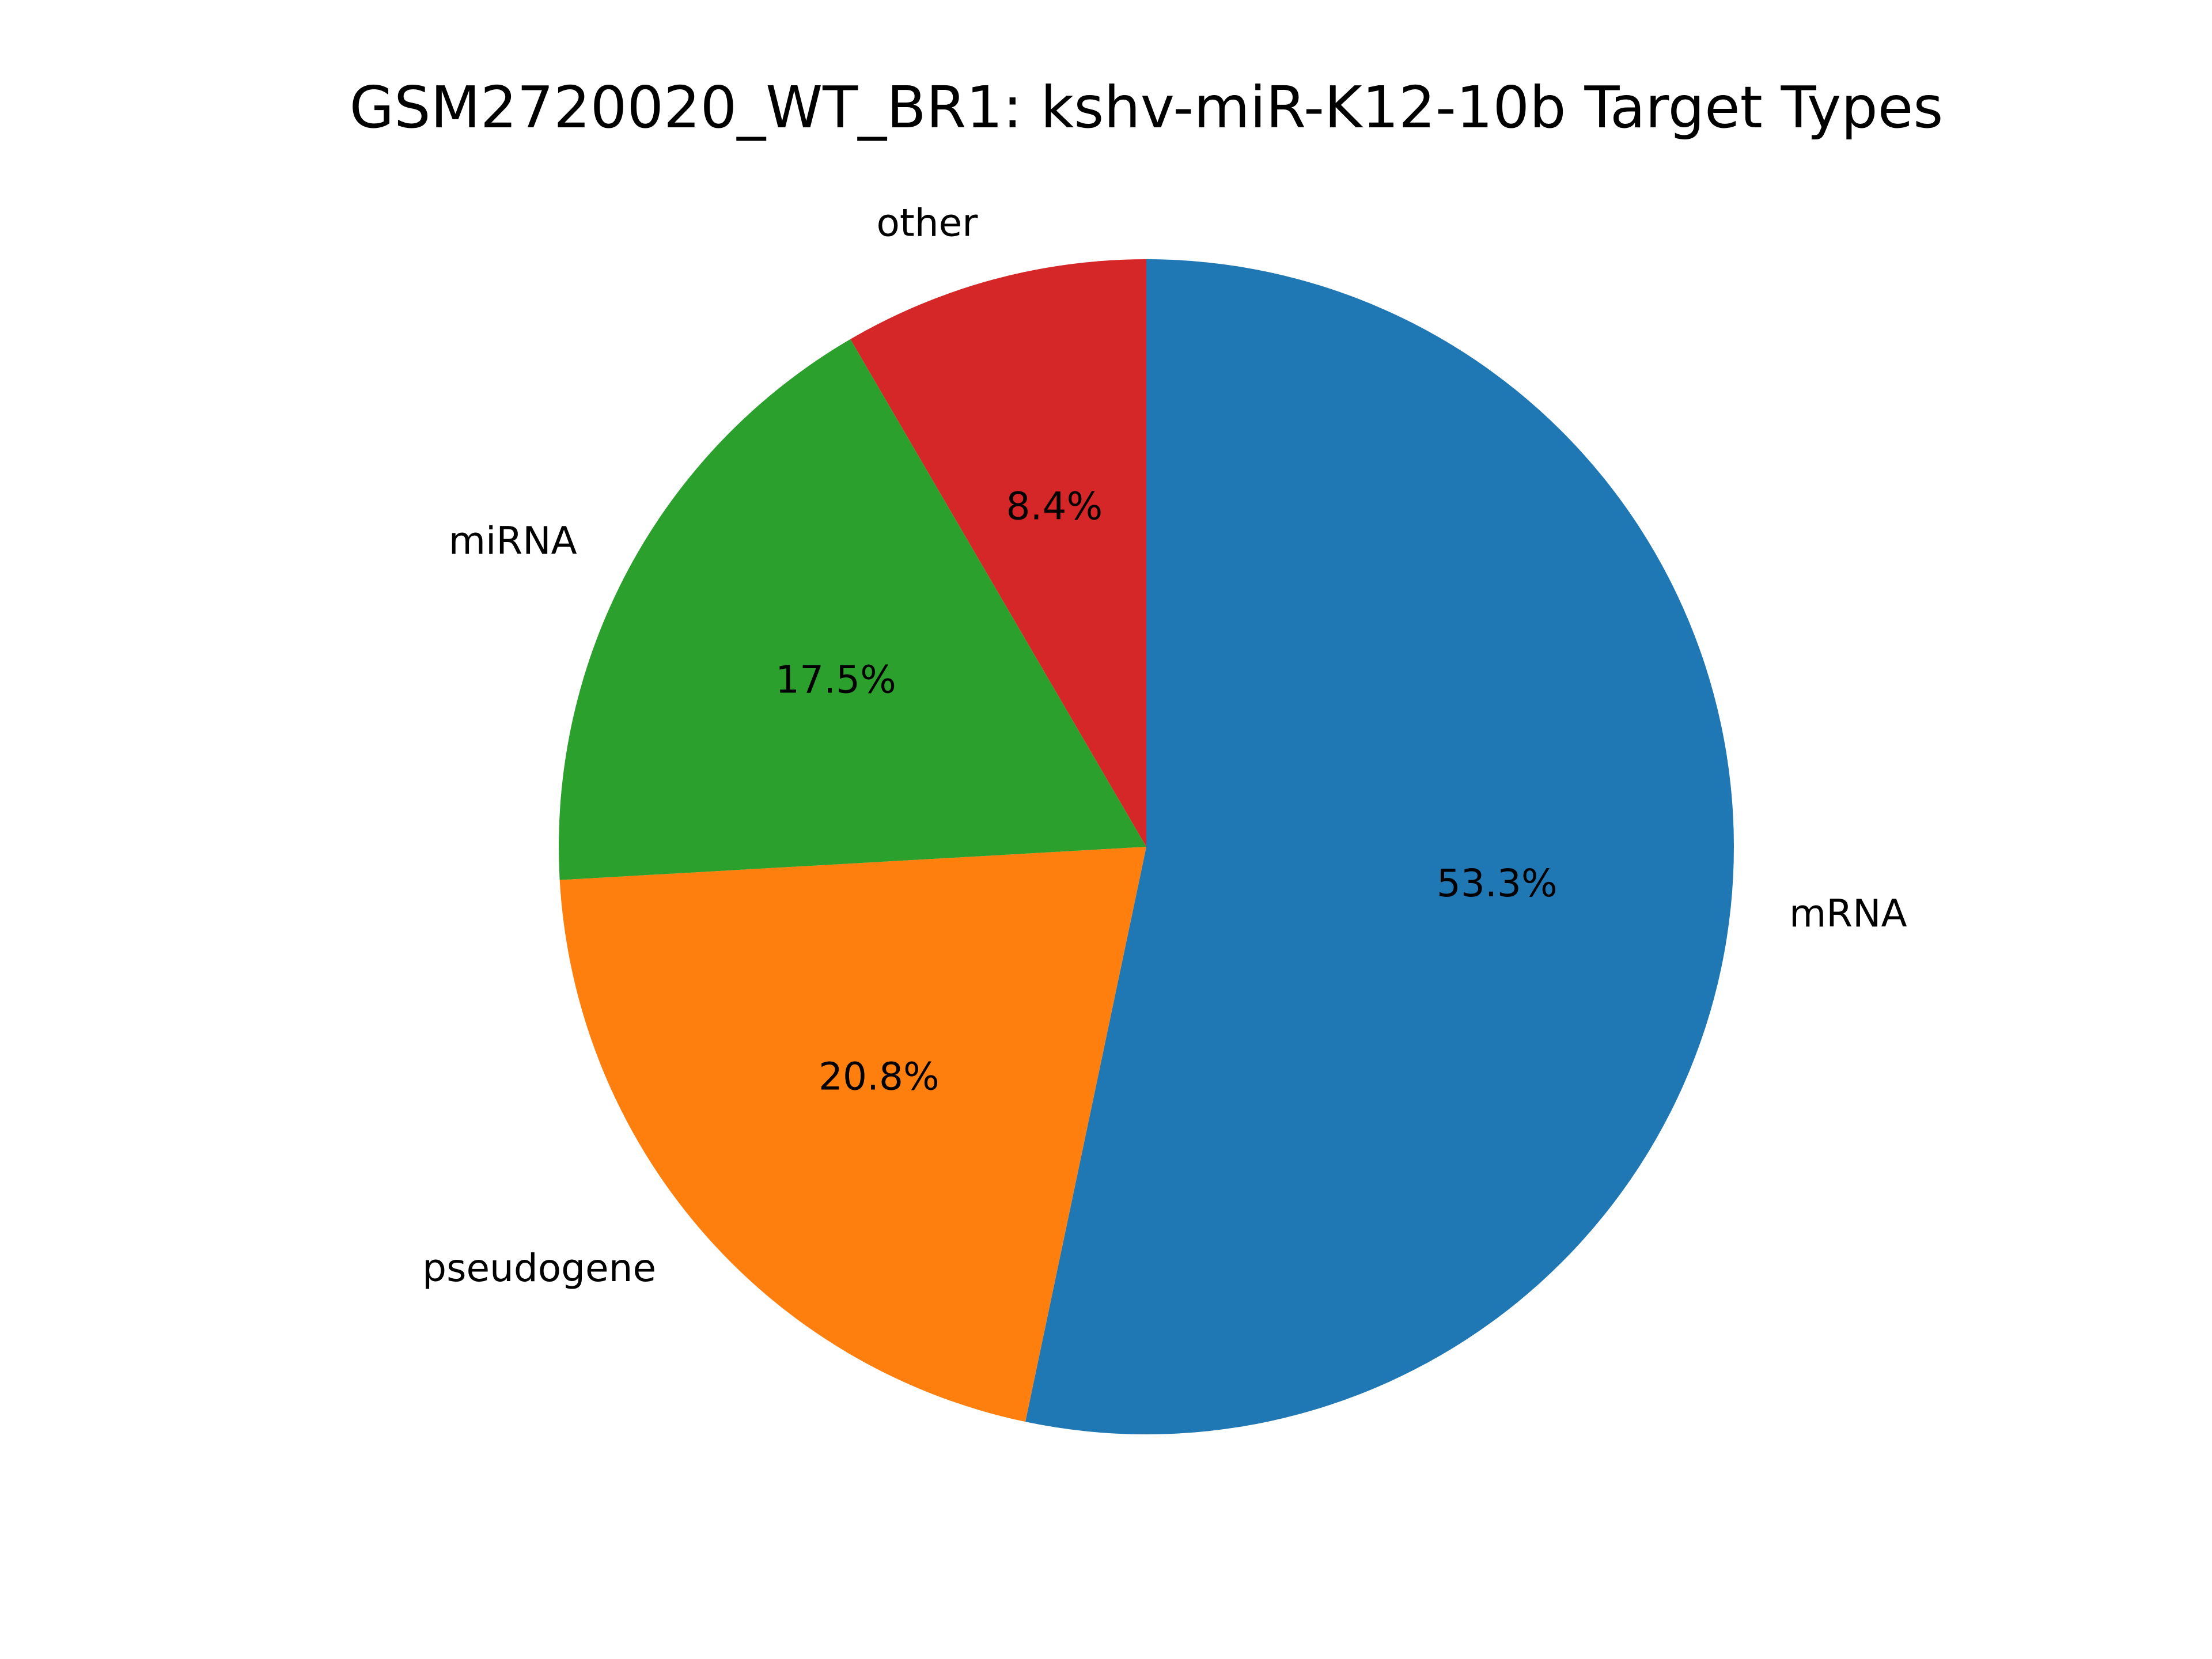 This screenshot has height=1659, width=2212. Describe the element at coordinates (835, 680) in the screenshot. I see `pct-label-mirna: 17.5%` at that location.